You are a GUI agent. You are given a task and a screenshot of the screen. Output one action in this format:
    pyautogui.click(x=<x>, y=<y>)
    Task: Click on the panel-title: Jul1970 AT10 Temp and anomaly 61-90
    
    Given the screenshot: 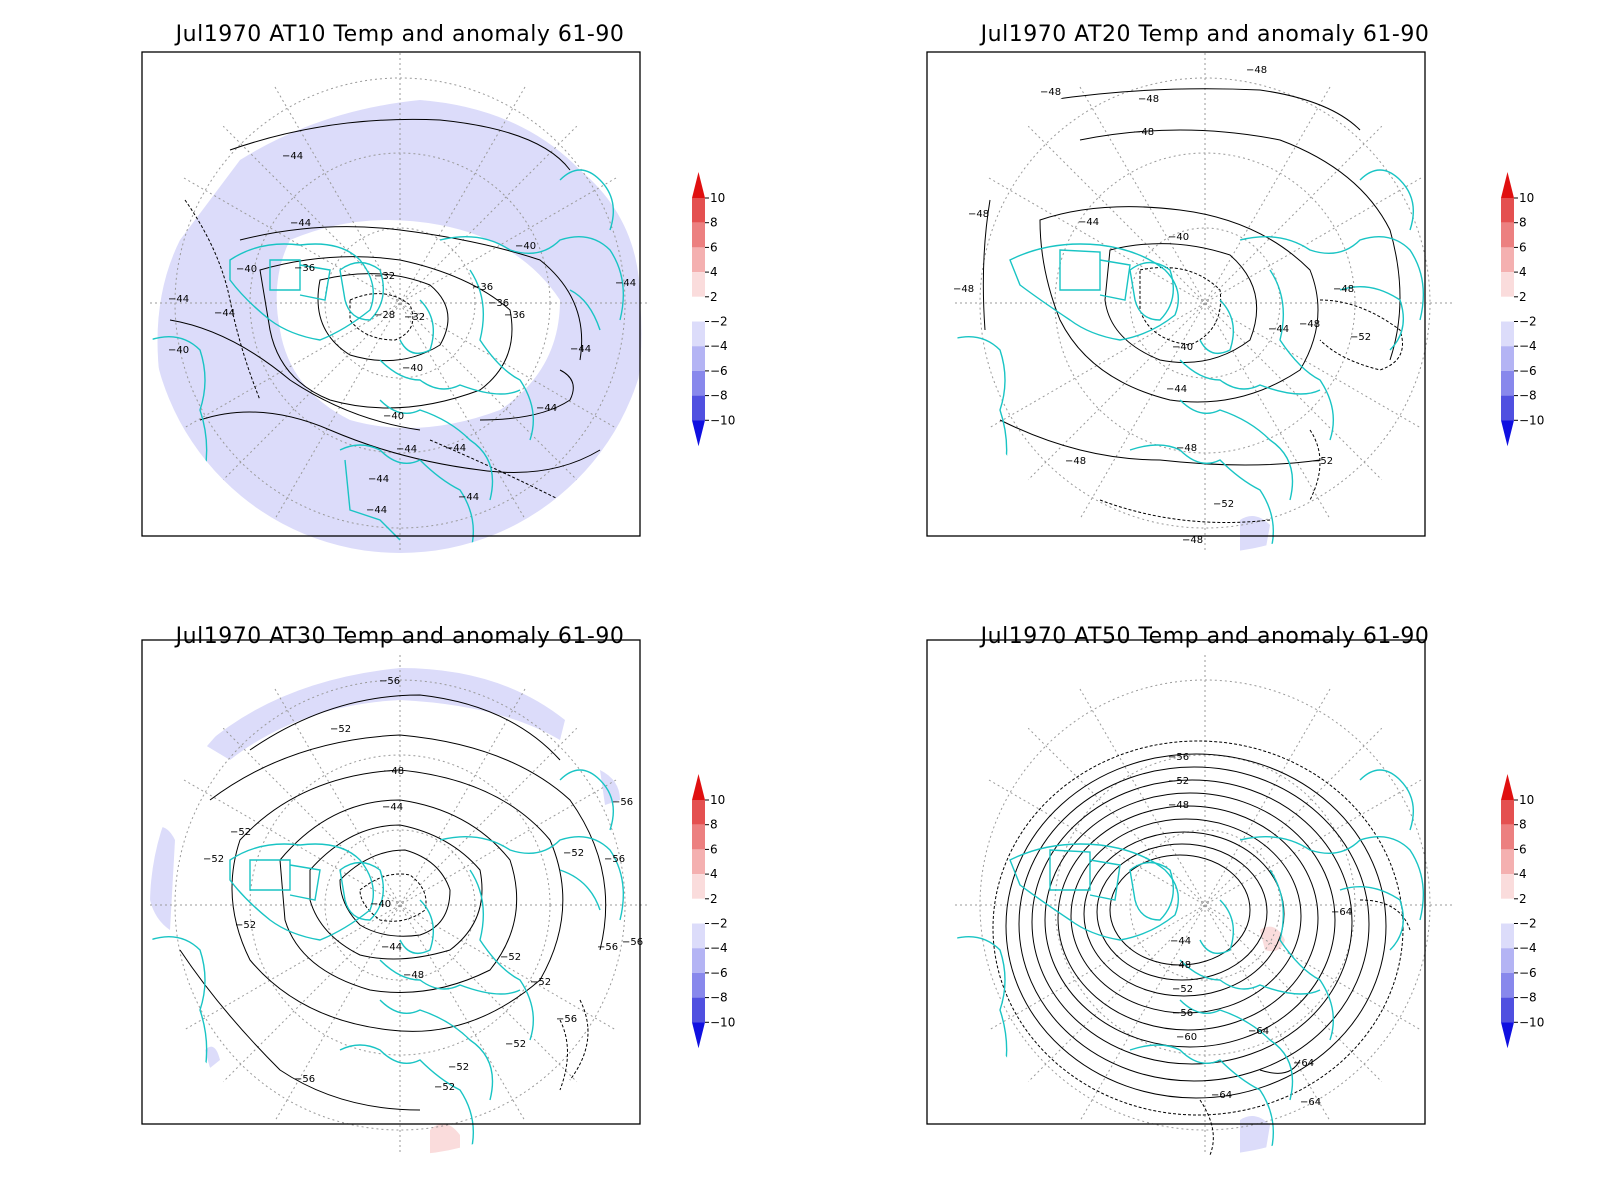 What is the action you would take?
    pyautogui.click(x=399, y=34)
    